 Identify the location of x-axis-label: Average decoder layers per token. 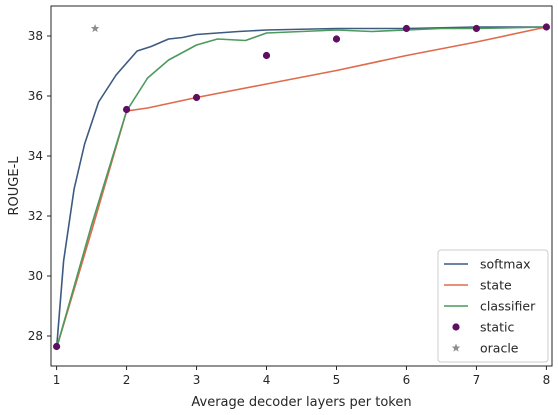
(301, 402).